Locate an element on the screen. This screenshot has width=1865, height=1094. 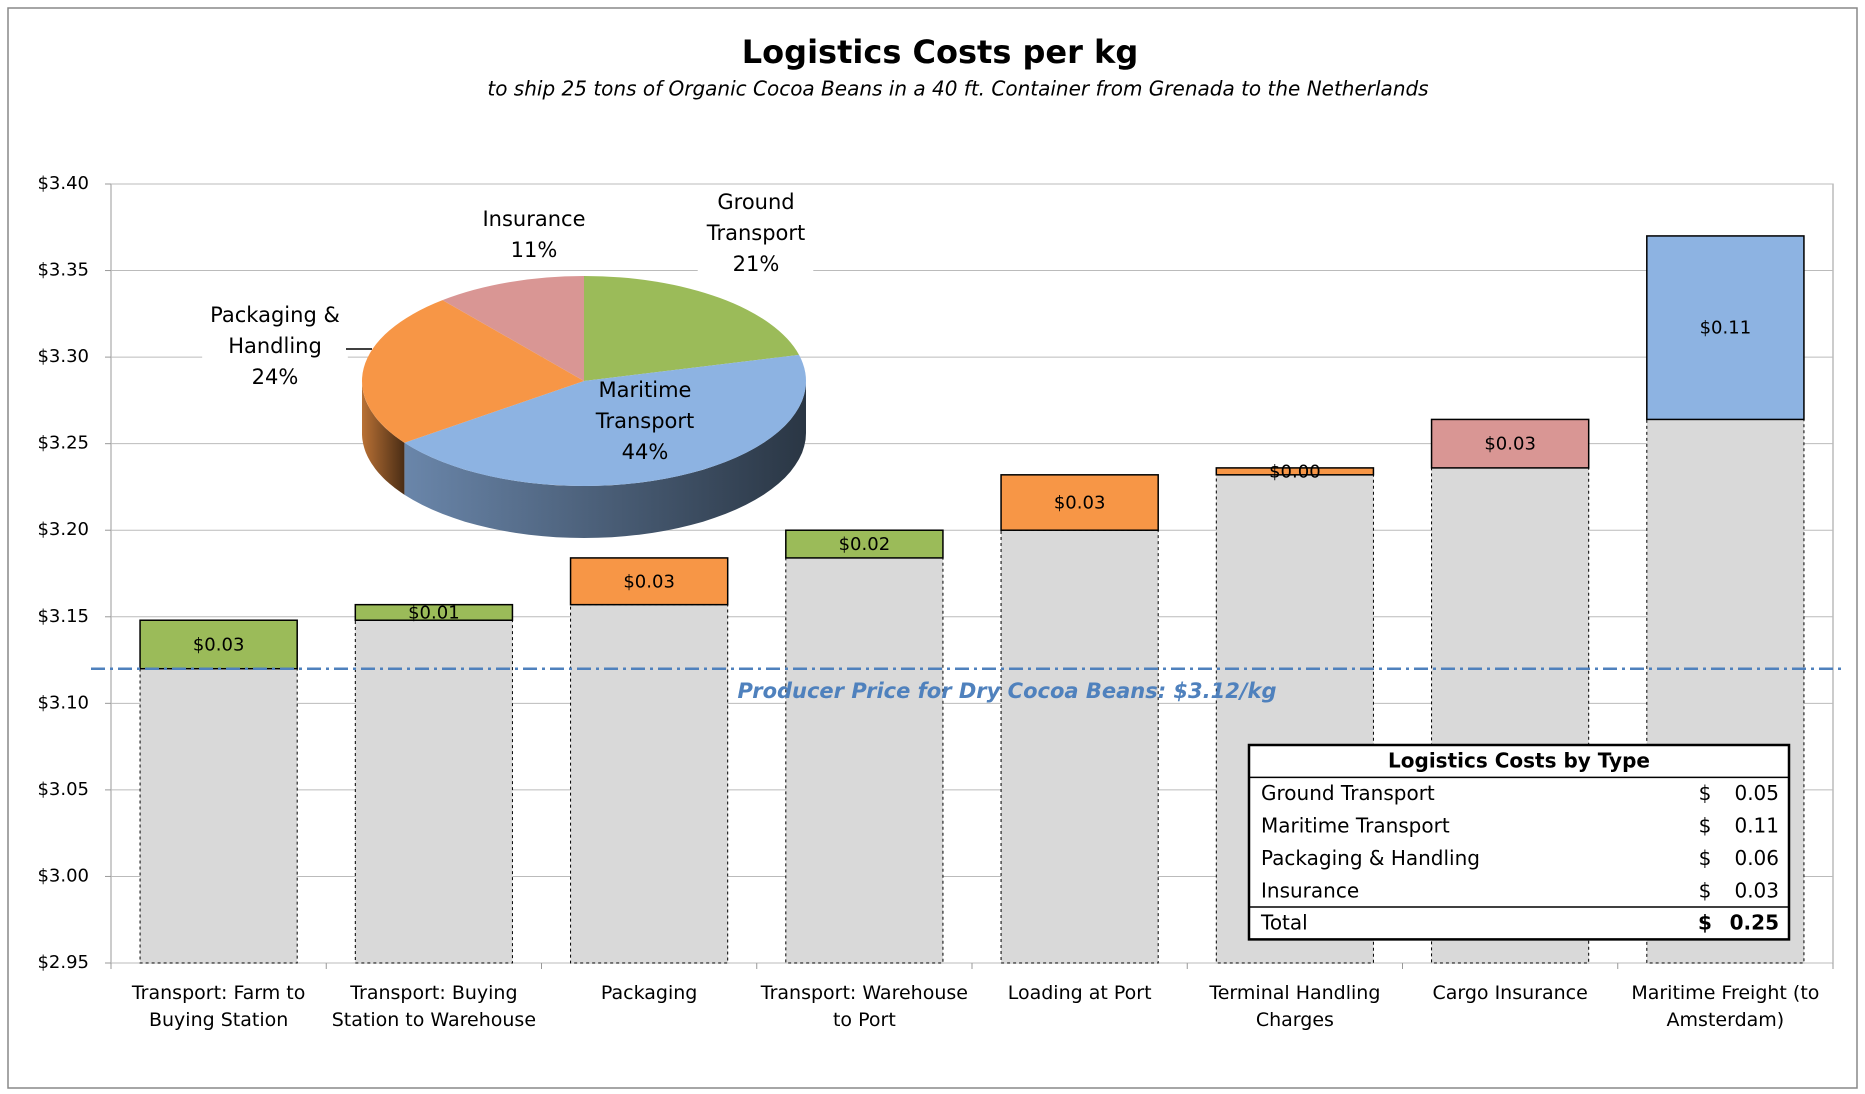
value-label: $0.02 is located at coordinates (865, 544).